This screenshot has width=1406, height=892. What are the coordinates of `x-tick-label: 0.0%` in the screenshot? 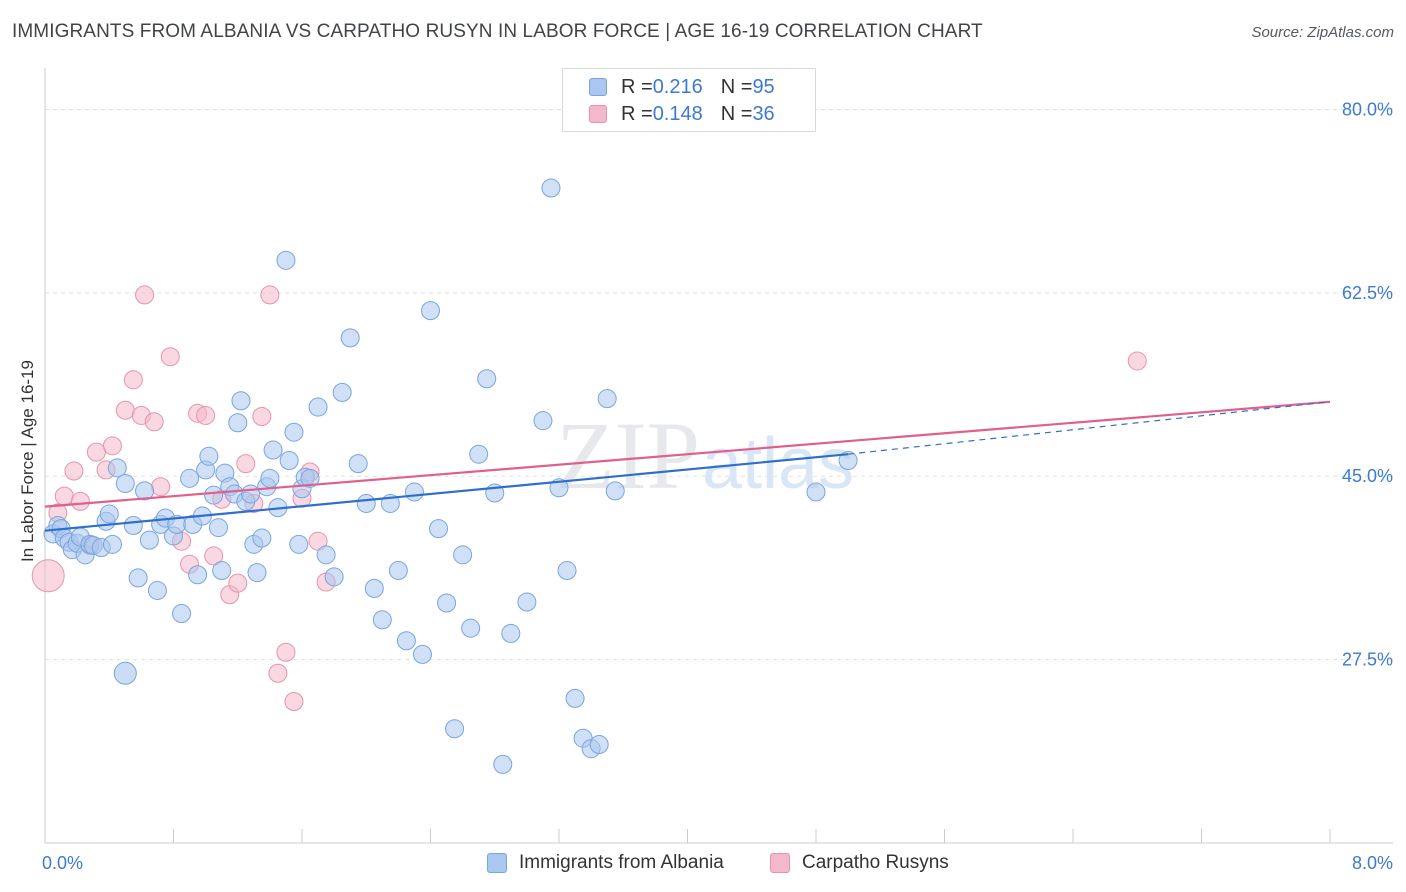 It's located at (62, 863).